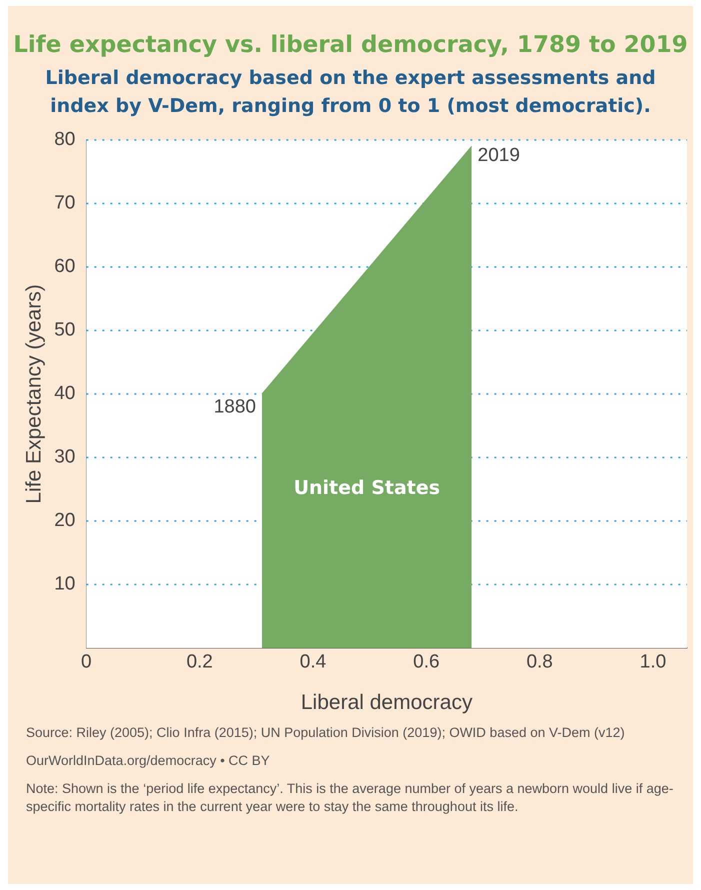  What do you see at coordinates (148, 761) in the screenshot?
I see `text: OurWorldInData.org/democracy • CC BY` at bounding box center [148, 761].